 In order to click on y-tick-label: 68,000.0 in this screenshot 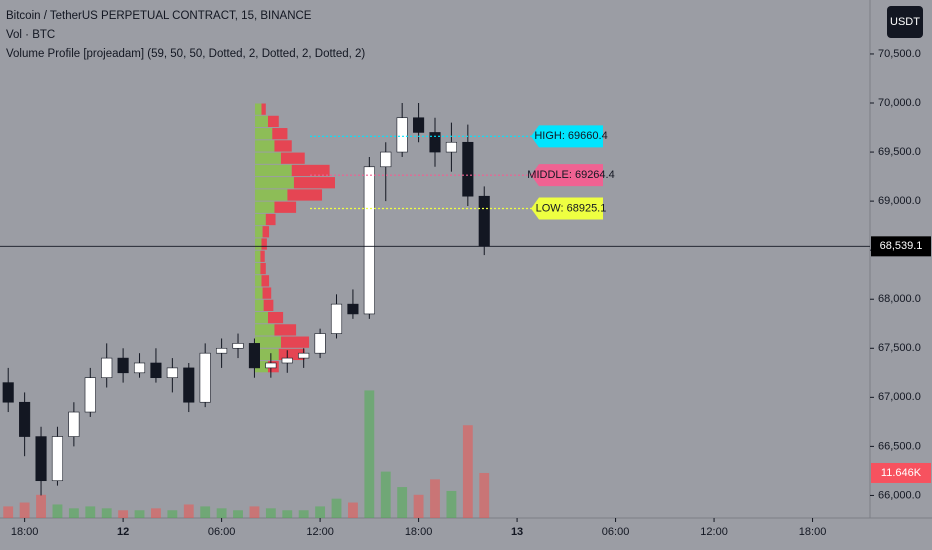, I will do `click(899, 299)`.